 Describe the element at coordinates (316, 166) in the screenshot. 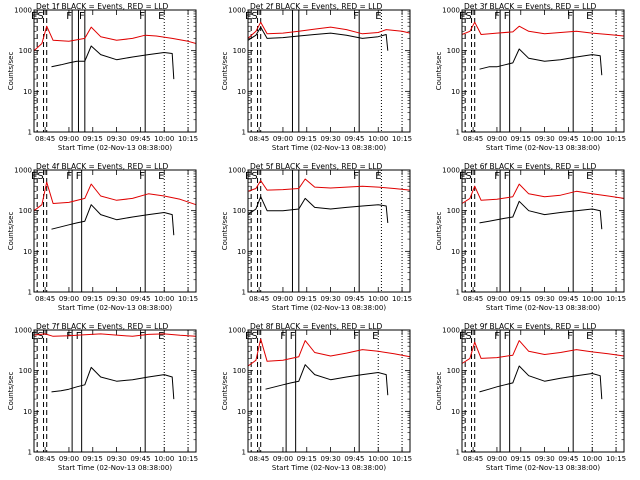

I see `panel-title: Det 5f BLACK = Events, RED = LLD` at that location.